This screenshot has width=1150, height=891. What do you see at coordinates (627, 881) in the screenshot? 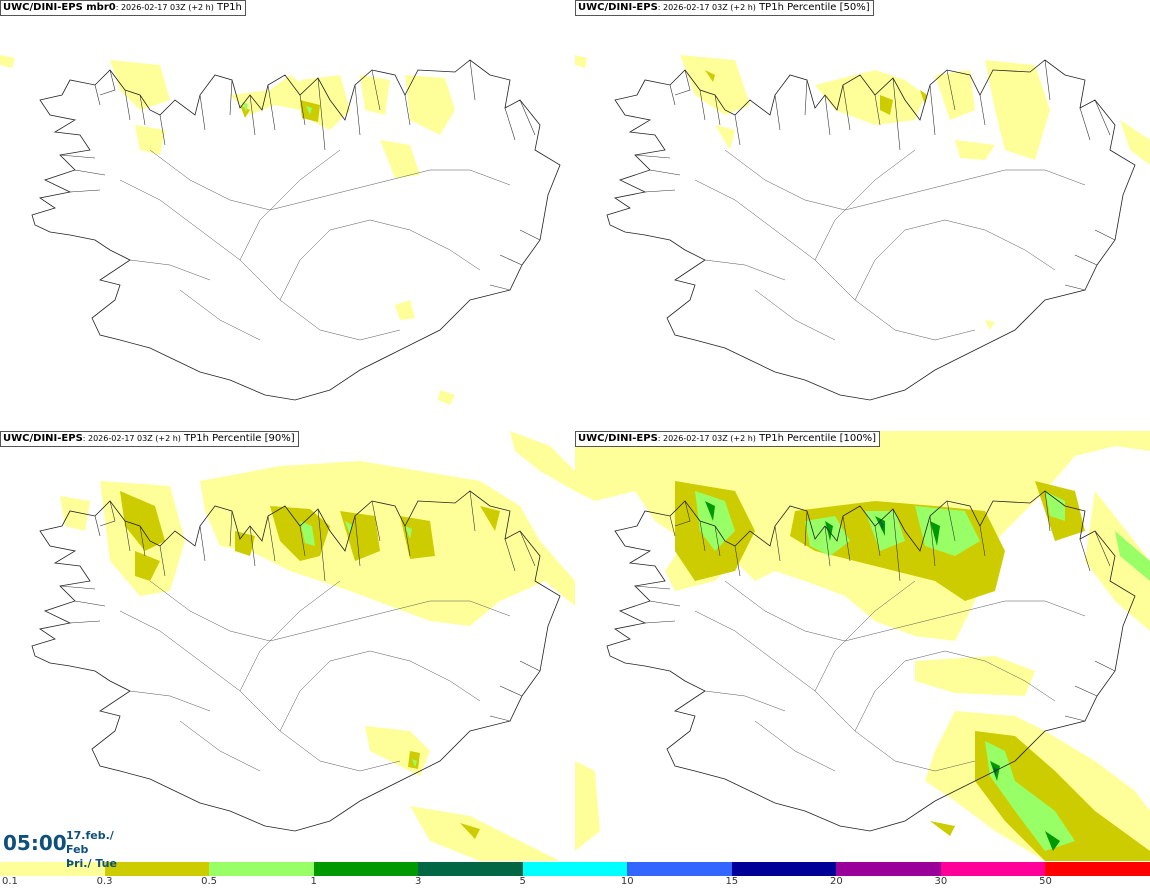
I see `colorbar-label: 10` at bounding box center [627, 881].